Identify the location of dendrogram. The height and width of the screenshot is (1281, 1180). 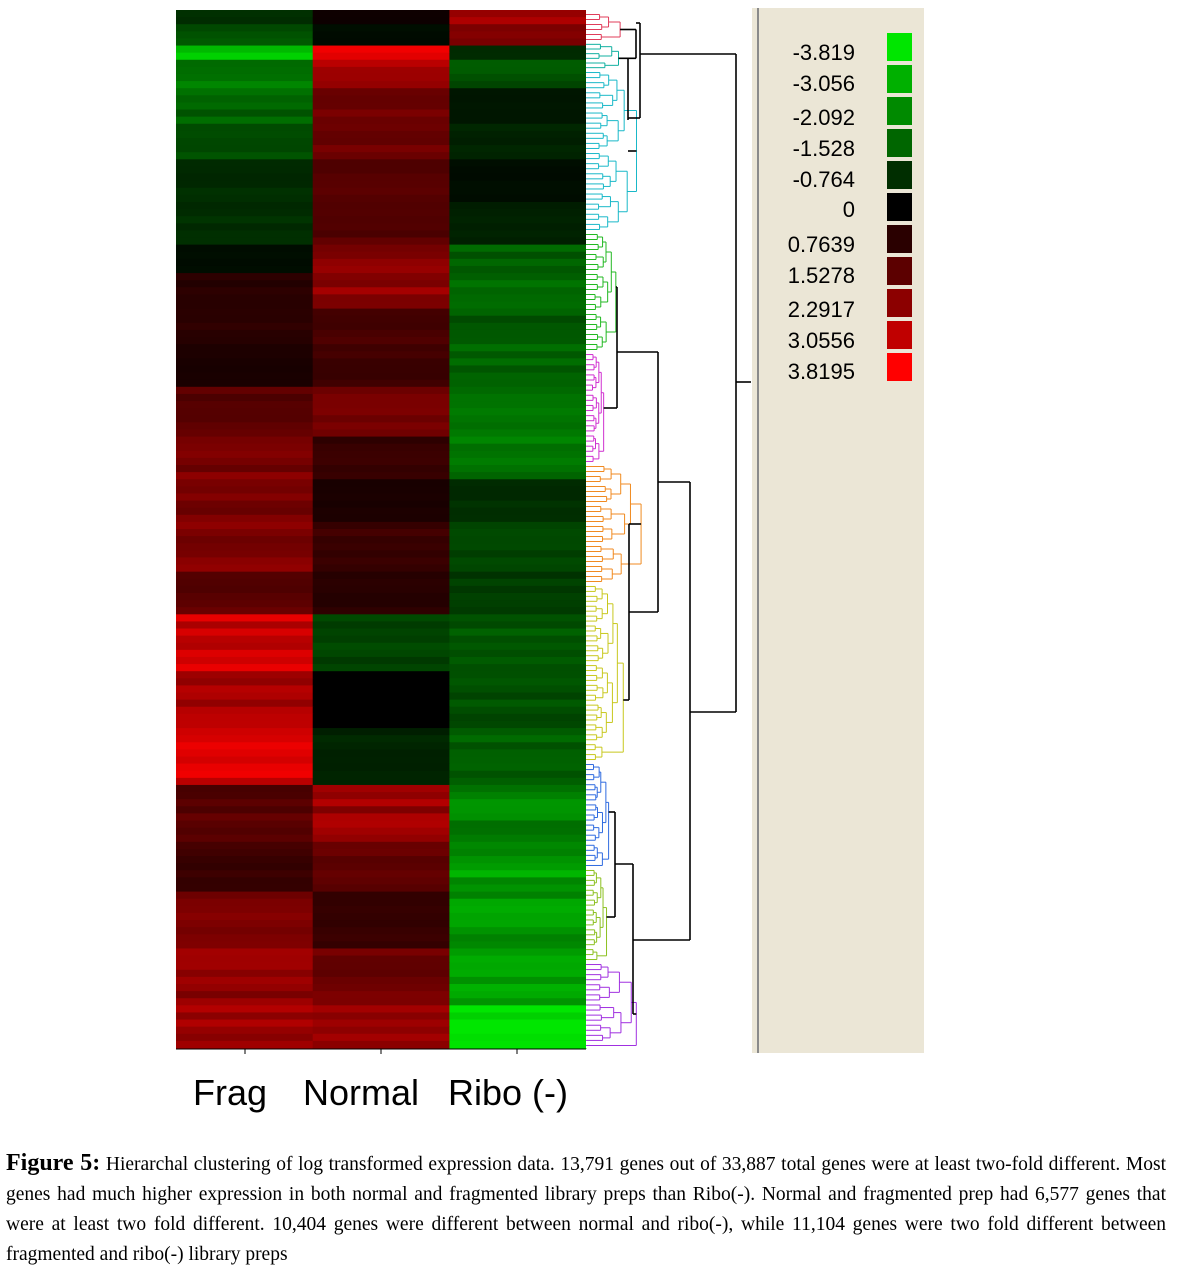
(668, 530).